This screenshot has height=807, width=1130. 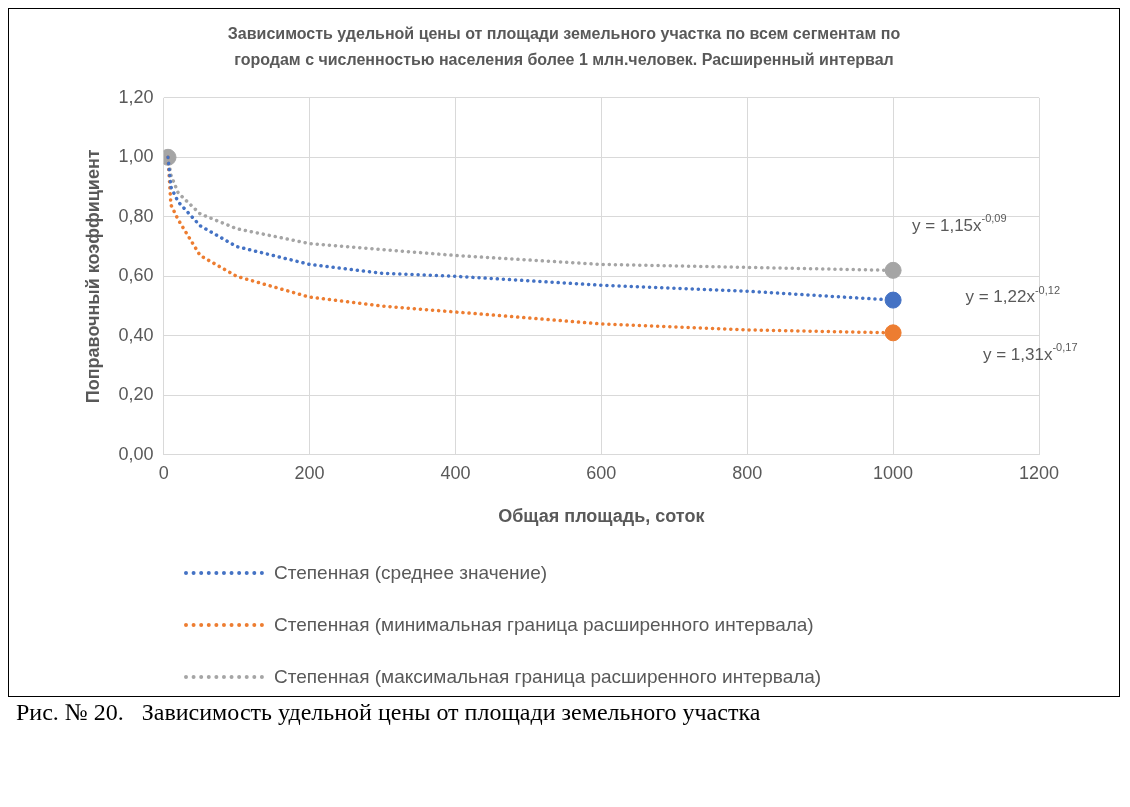 I want to click on y-axis-title: Поправочный коэффициент, so click(x=92, y=276).